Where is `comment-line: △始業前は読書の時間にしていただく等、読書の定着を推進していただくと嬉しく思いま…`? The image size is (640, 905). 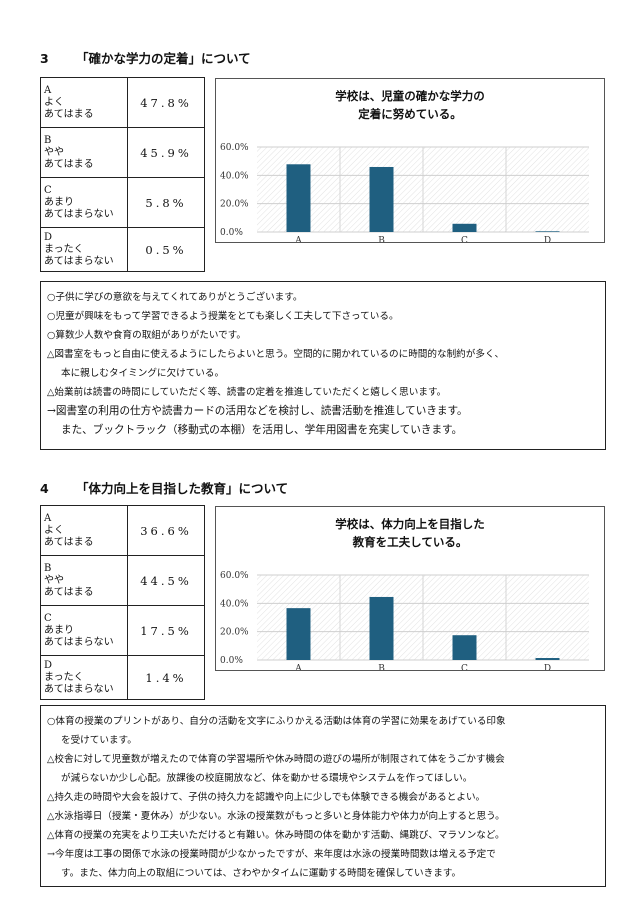
comment-line: △始業前は読書の時間にしていただく等、読書の定着を推進していただくと嬉しく思いま… is located at coordinates (247, 392).